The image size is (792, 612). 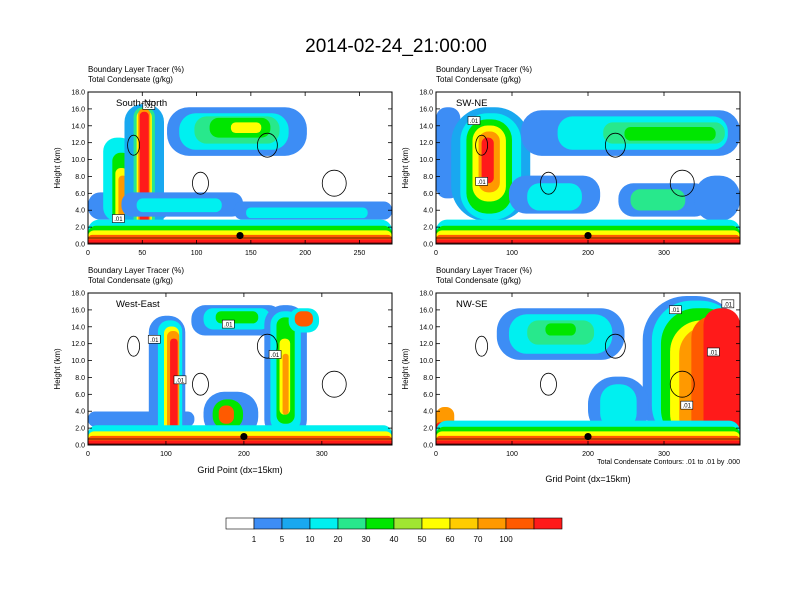 I want to click on panel-name: NW-SE, so click(x=472, y=304).